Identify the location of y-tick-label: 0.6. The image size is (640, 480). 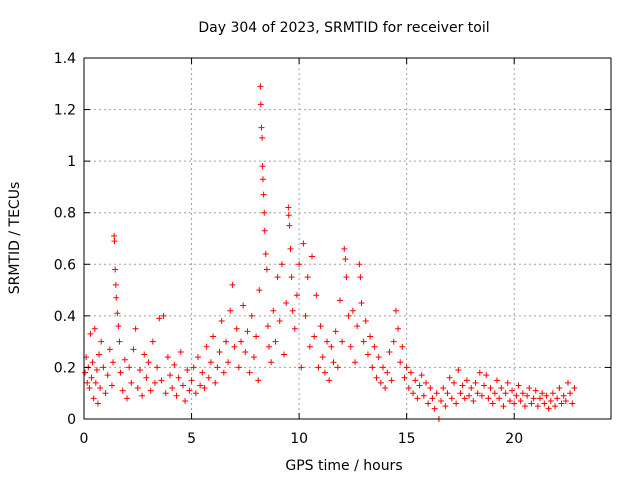
(65, 265).